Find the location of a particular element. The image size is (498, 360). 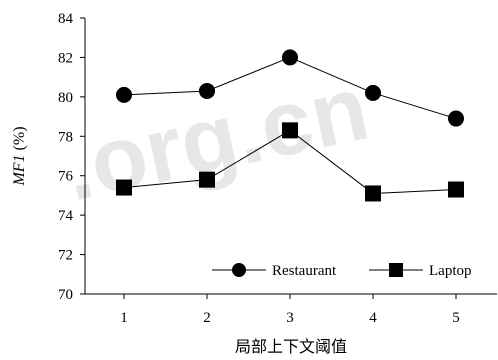

legend-marker-restaurant is located at coordinates (239, 270).